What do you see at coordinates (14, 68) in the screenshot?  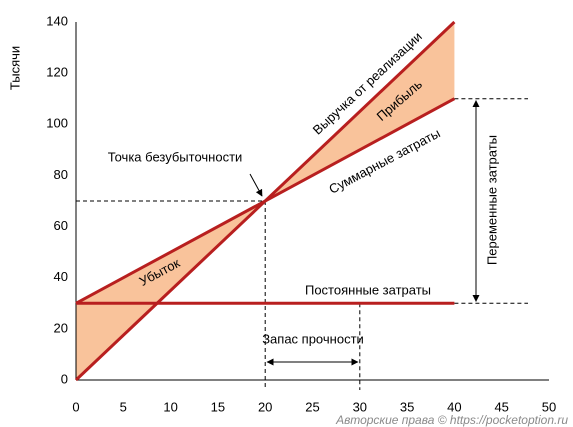 I see `y-axis-label: Тысячи` at bounding box center [14, 68].